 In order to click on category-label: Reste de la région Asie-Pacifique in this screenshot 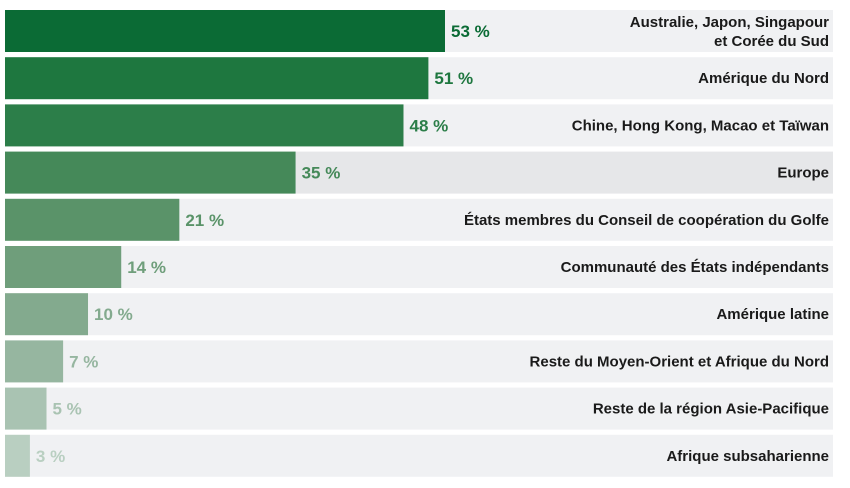, I will do `click(711, 409)`.